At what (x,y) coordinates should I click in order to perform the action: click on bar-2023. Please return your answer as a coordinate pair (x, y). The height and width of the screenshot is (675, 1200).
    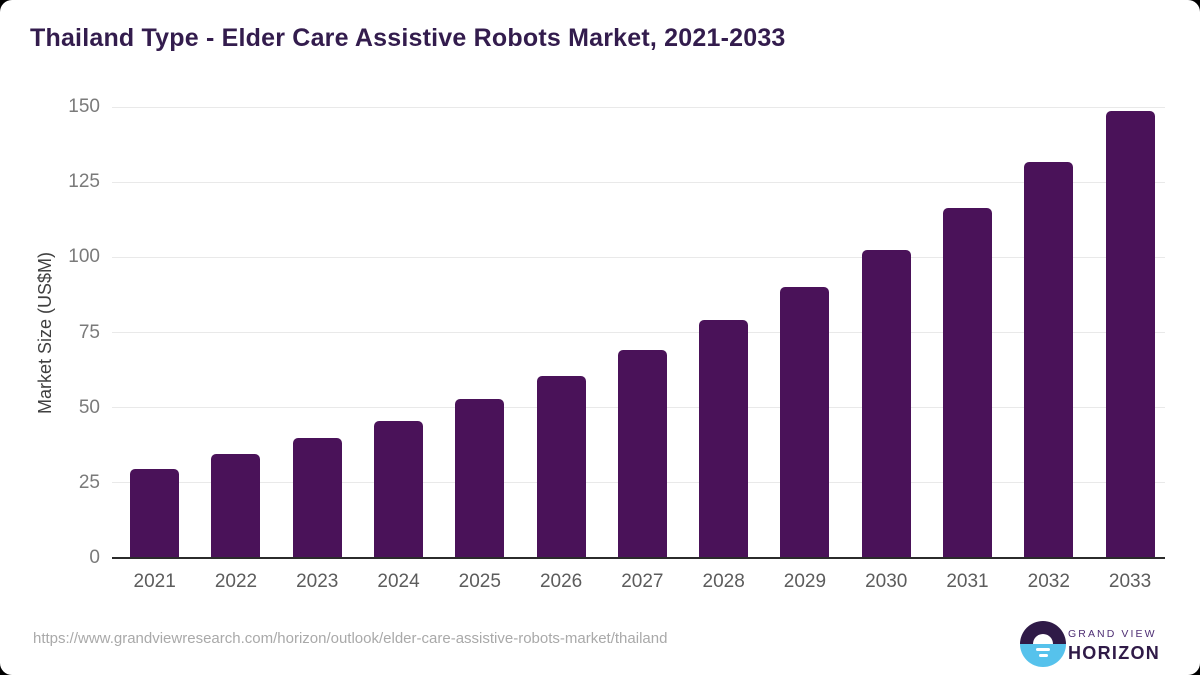
    Looking at the image, I should click on (317, 498).